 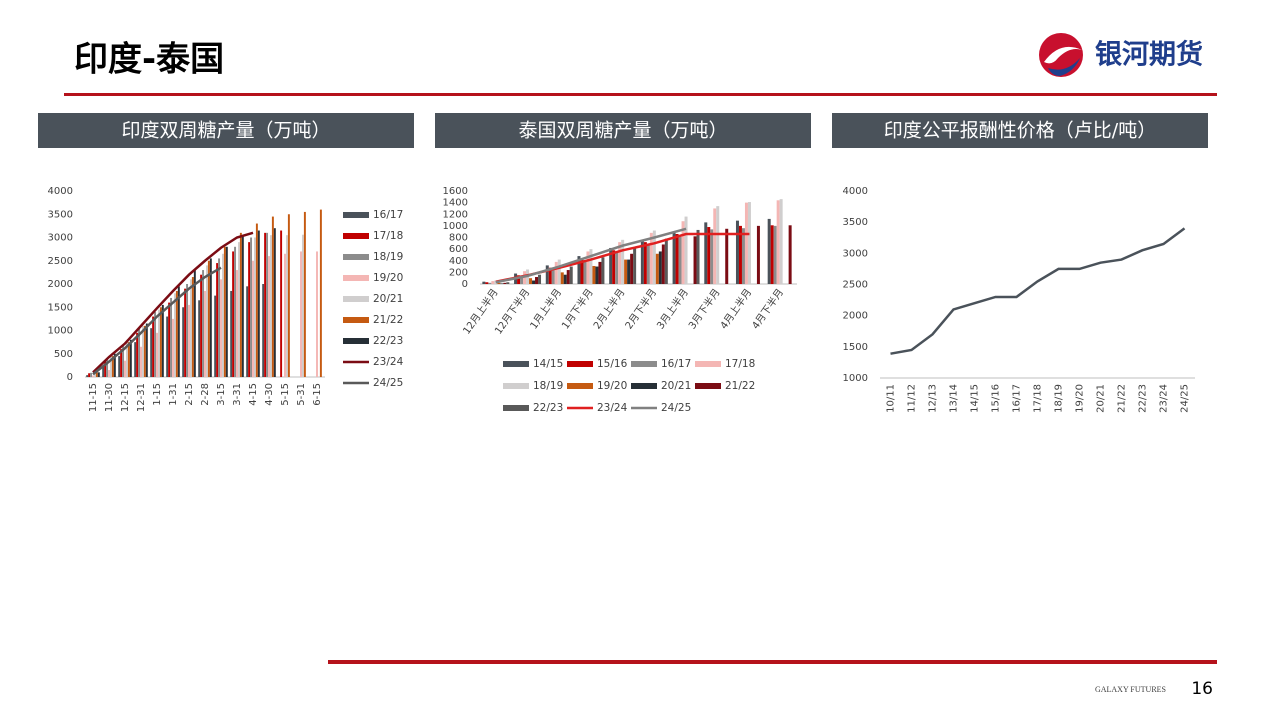 I want to click on x-tick-label: 12/13, so click(x=933, y=398).